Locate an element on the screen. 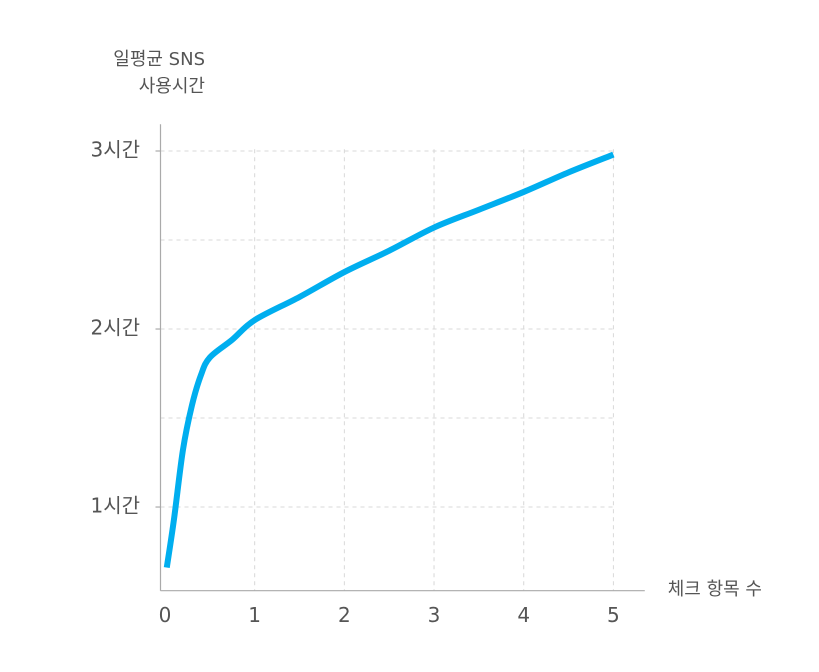  y-tick-label: 2시간 is located at coordinates (115, 328).